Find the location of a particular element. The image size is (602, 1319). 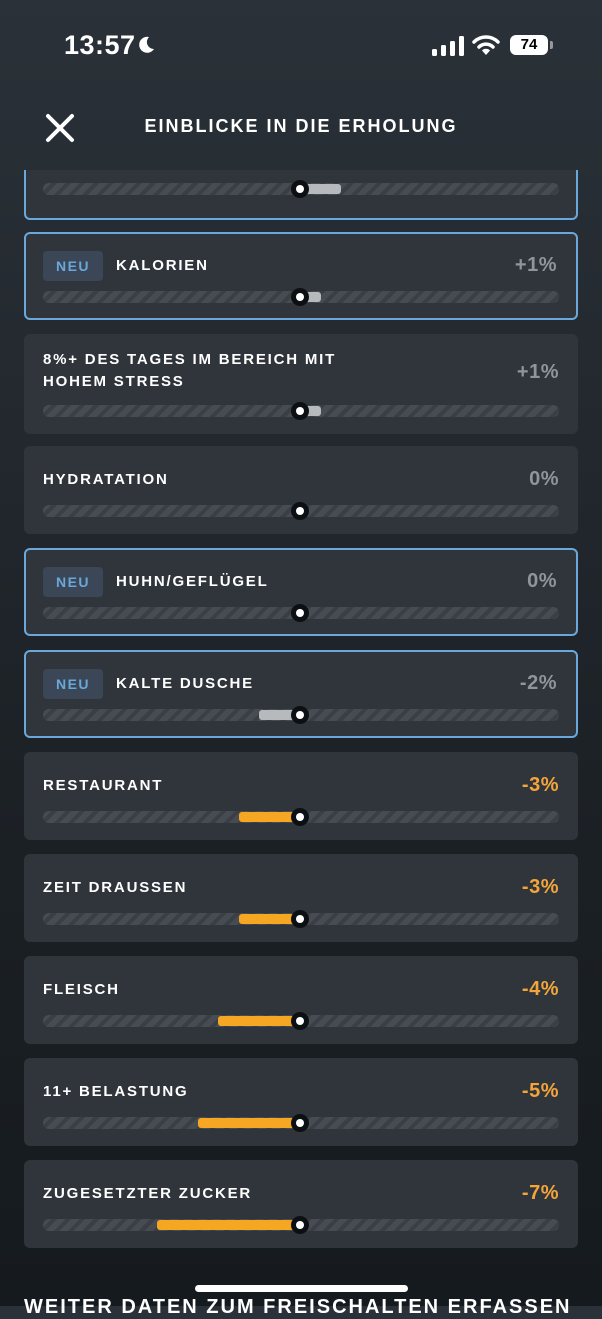

battery-icon: 74 is located at coordinates (529, 45).